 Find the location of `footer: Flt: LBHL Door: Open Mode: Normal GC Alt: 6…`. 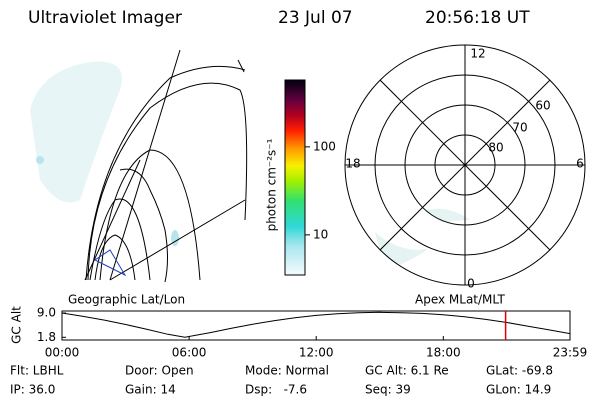

footer: Flt: LBHL Door: Open Mode: Normal GC Alt: 6… is located at coordinates (281, 380).